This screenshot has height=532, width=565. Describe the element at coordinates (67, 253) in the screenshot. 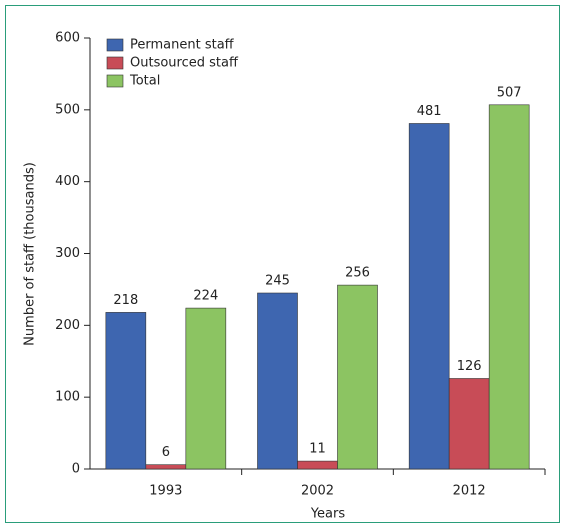

I see `y-tick-label: 300` at that location.